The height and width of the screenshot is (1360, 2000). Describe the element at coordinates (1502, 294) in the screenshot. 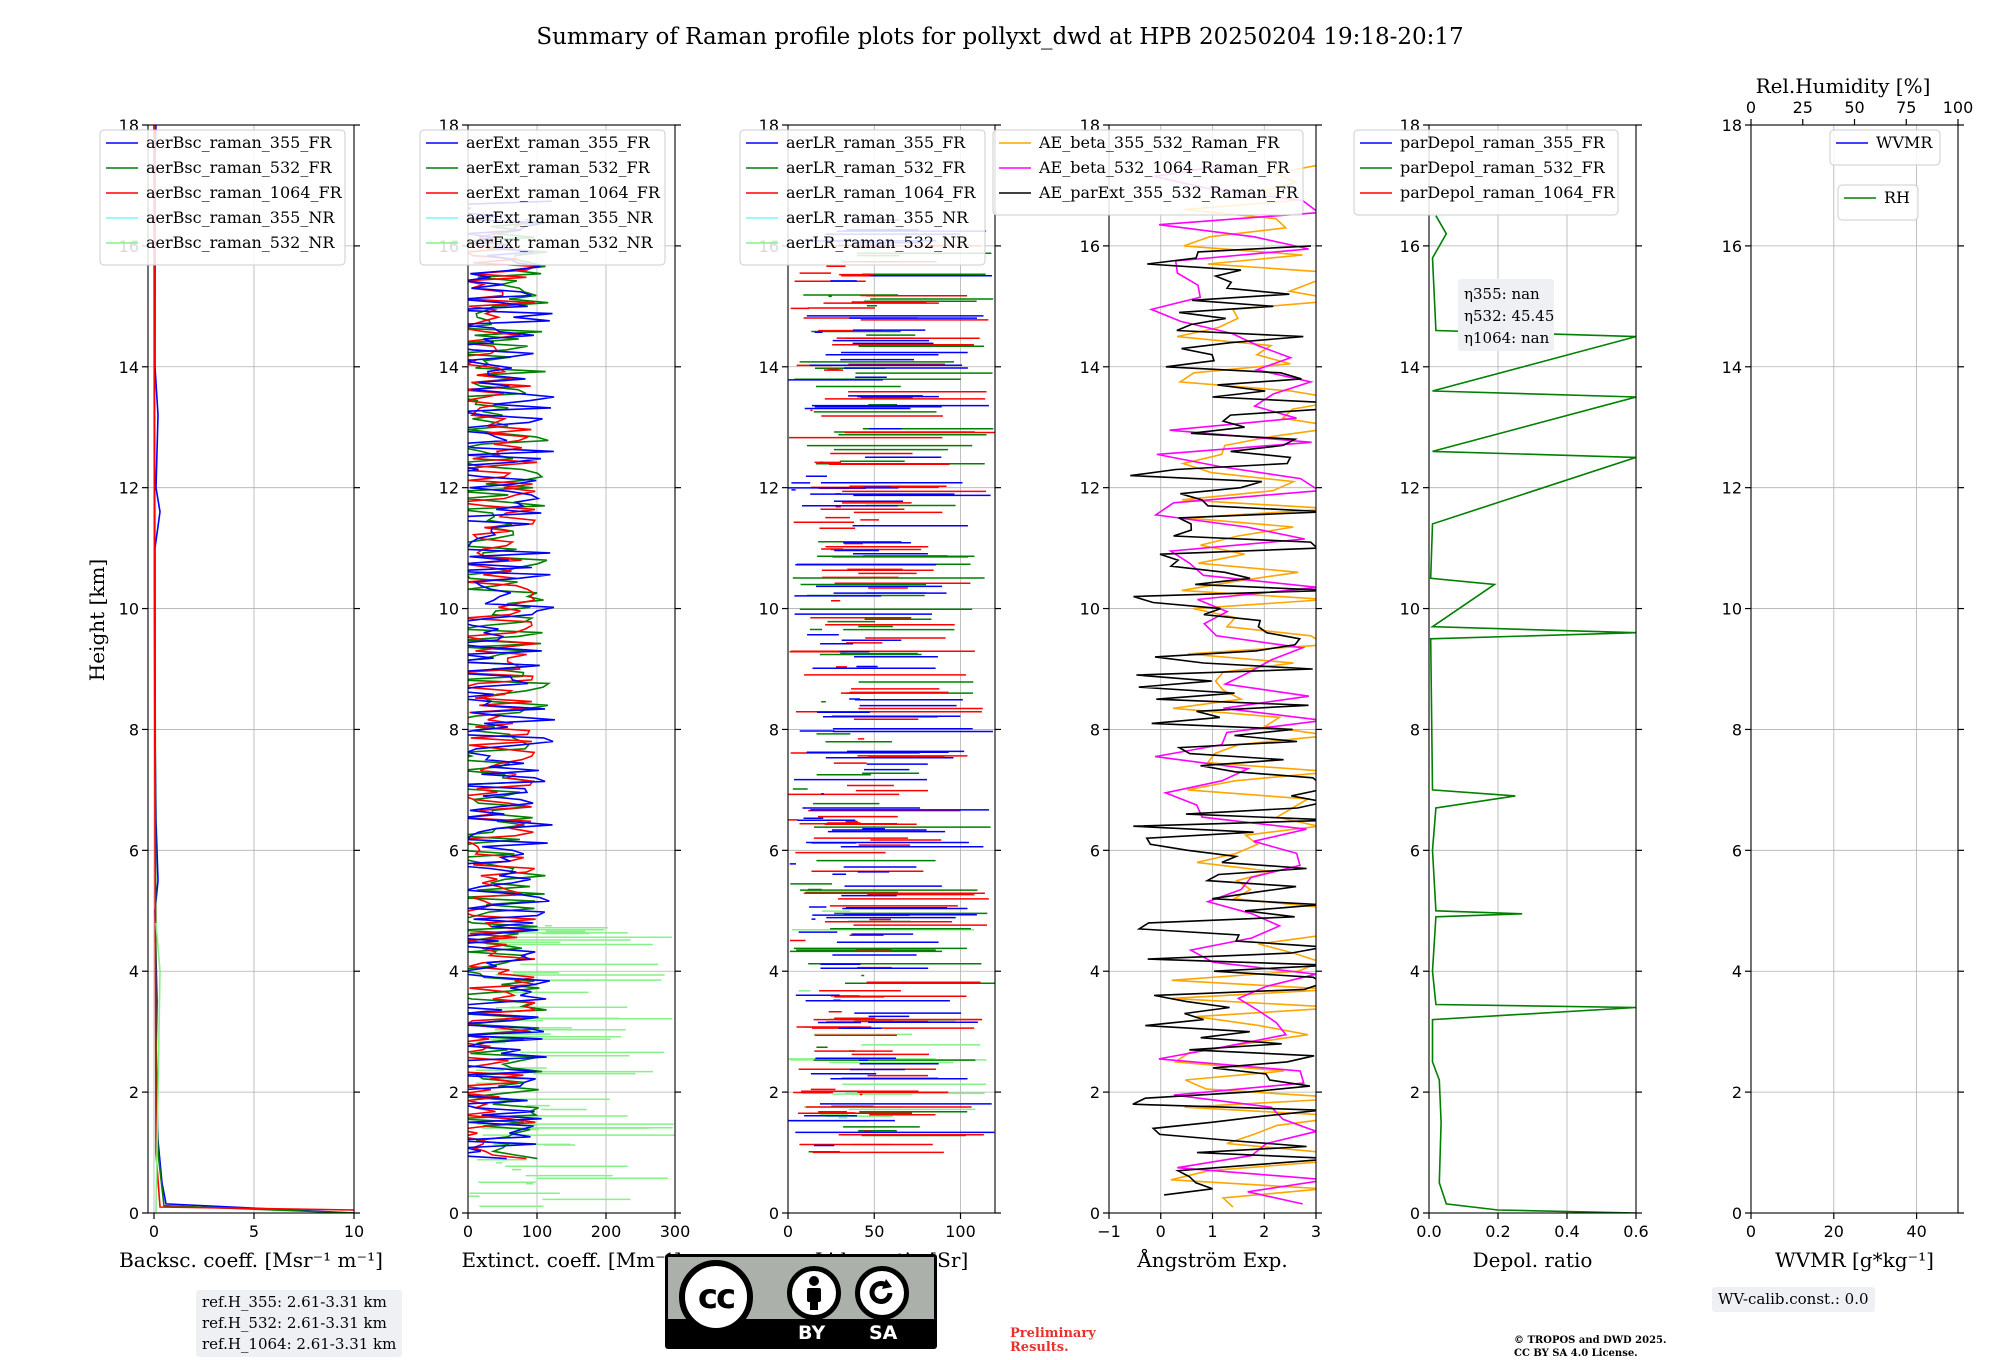

I see `annotation-line: η355: nan` at that location.